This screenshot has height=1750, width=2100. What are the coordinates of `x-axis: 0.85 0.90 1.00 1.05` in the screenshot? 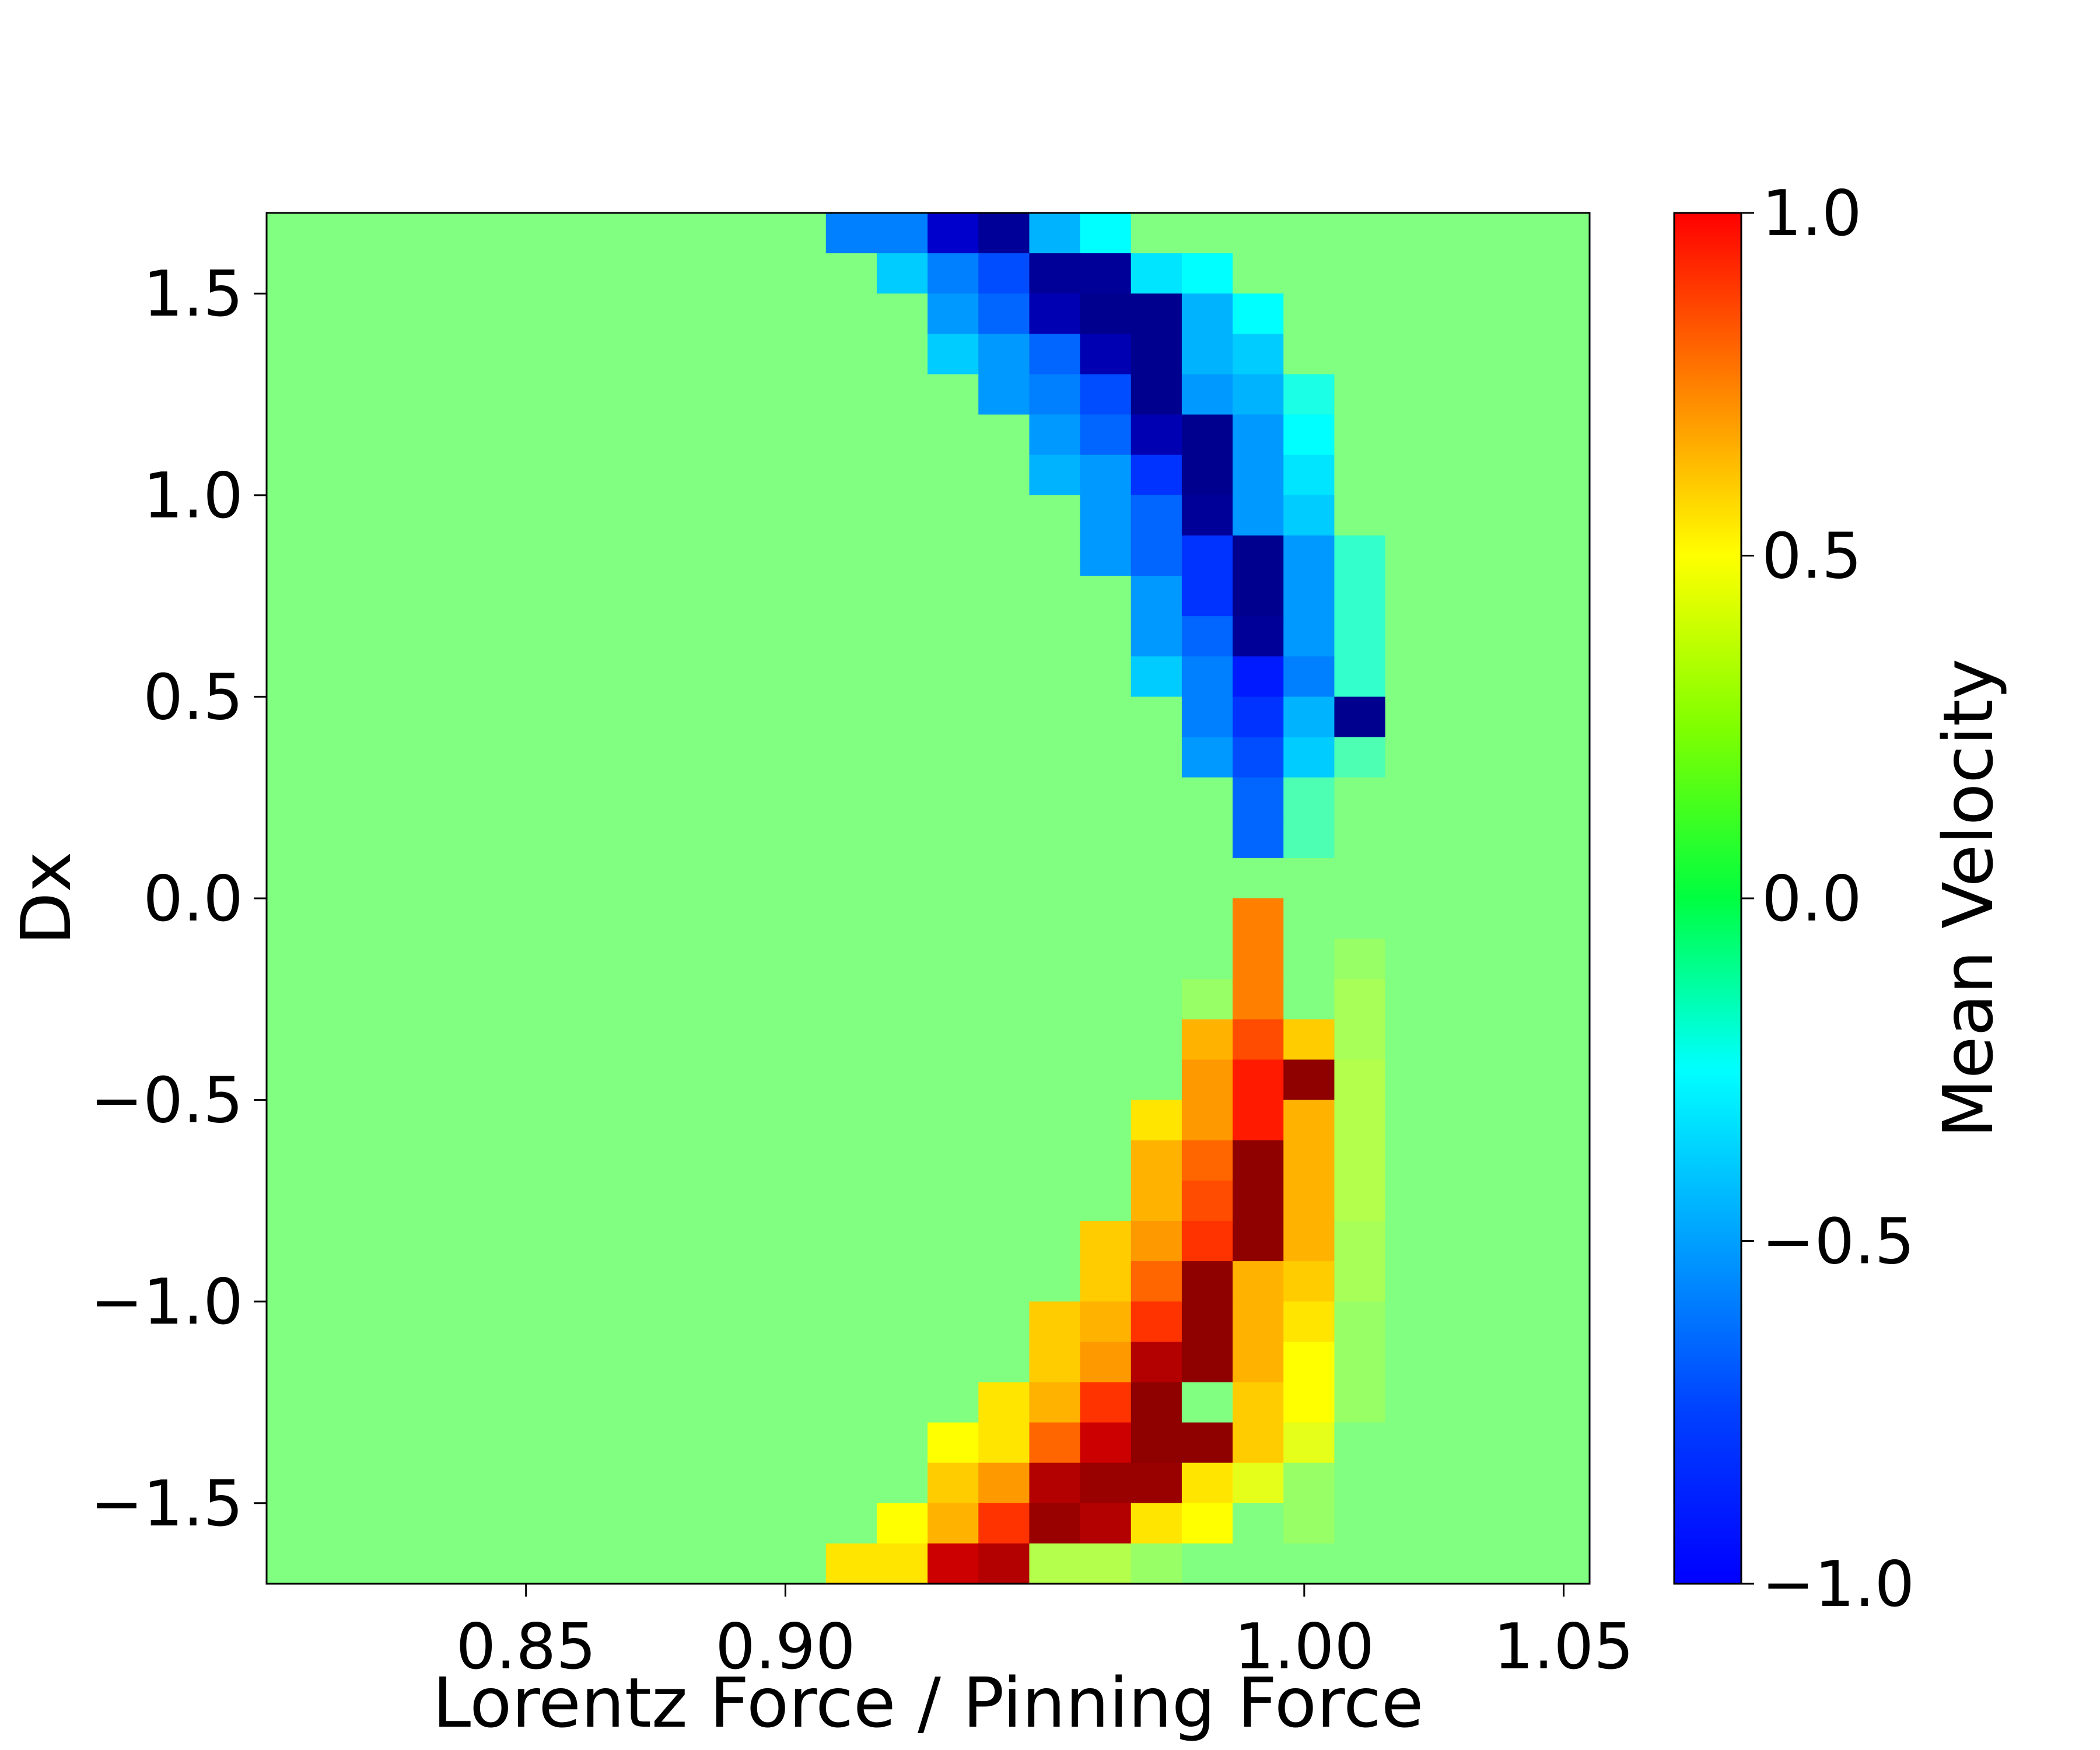 It's located at (1045, 1634).